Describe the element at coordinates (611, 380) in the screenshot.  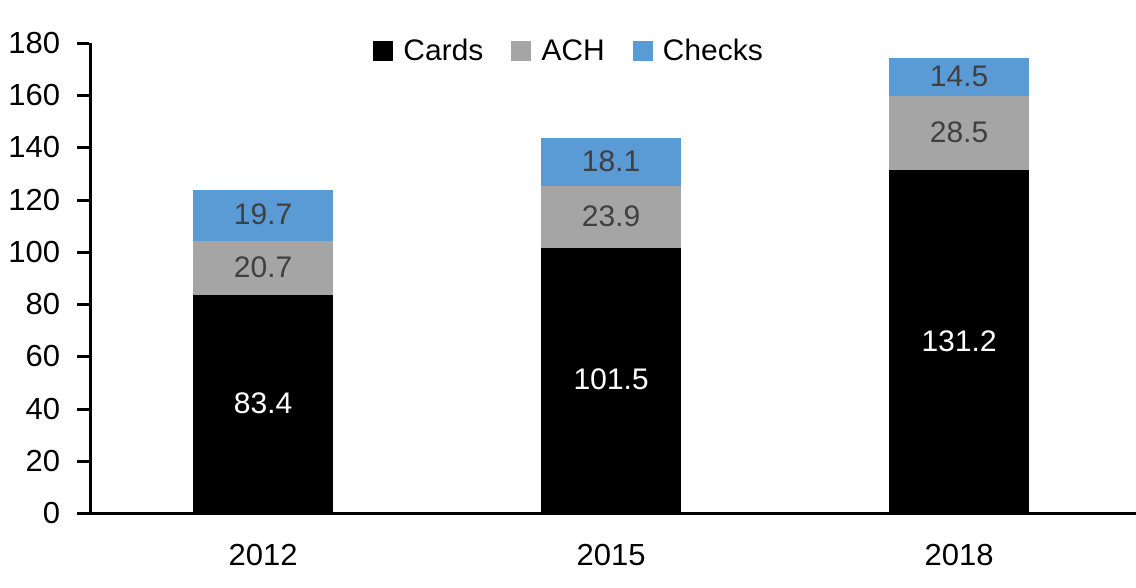
I see `bar-segment-cards-2015` at that location.